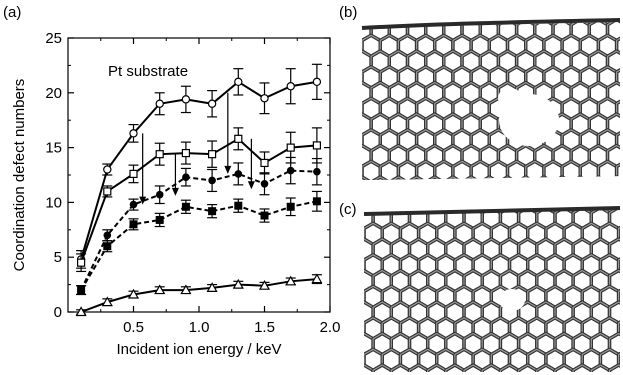  Describe the element at coordinates (19, 175) in the screenshot. I see `y-axis-title: Coordination defect numbers` at that location.